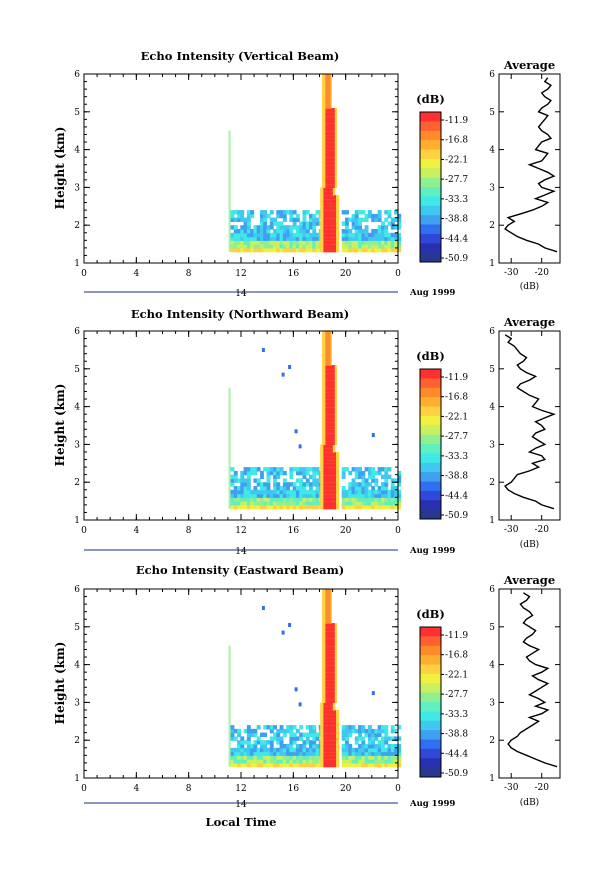  Describe the element at coordinates (84, 531) in the screenshot. I see `x-tick-label: 0` at that location.